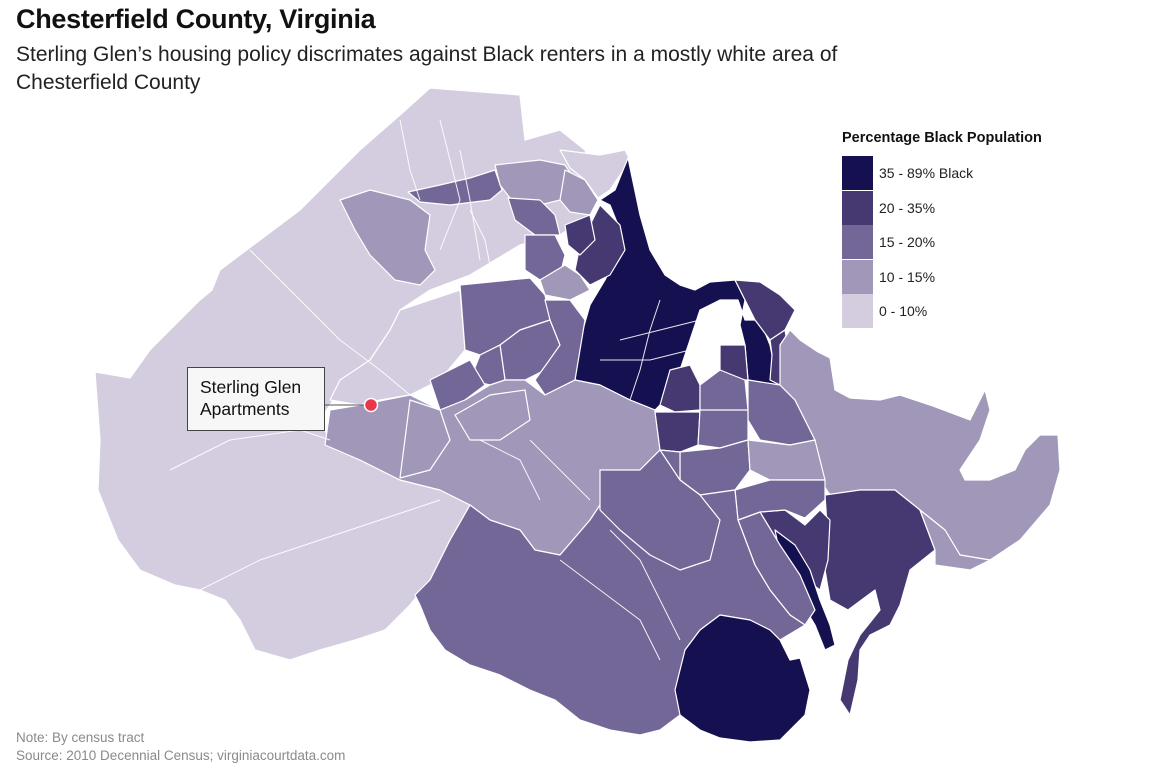  I want to click on legend-label: 0 - 10%, so click(903, 311).